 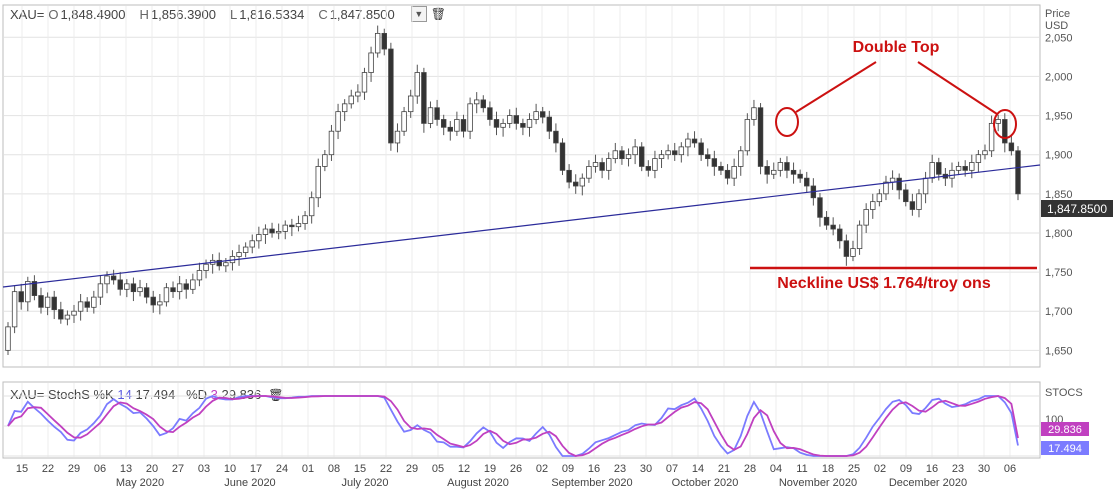 I want to click on date-tick-label: 27, so click(x=178, y=469).